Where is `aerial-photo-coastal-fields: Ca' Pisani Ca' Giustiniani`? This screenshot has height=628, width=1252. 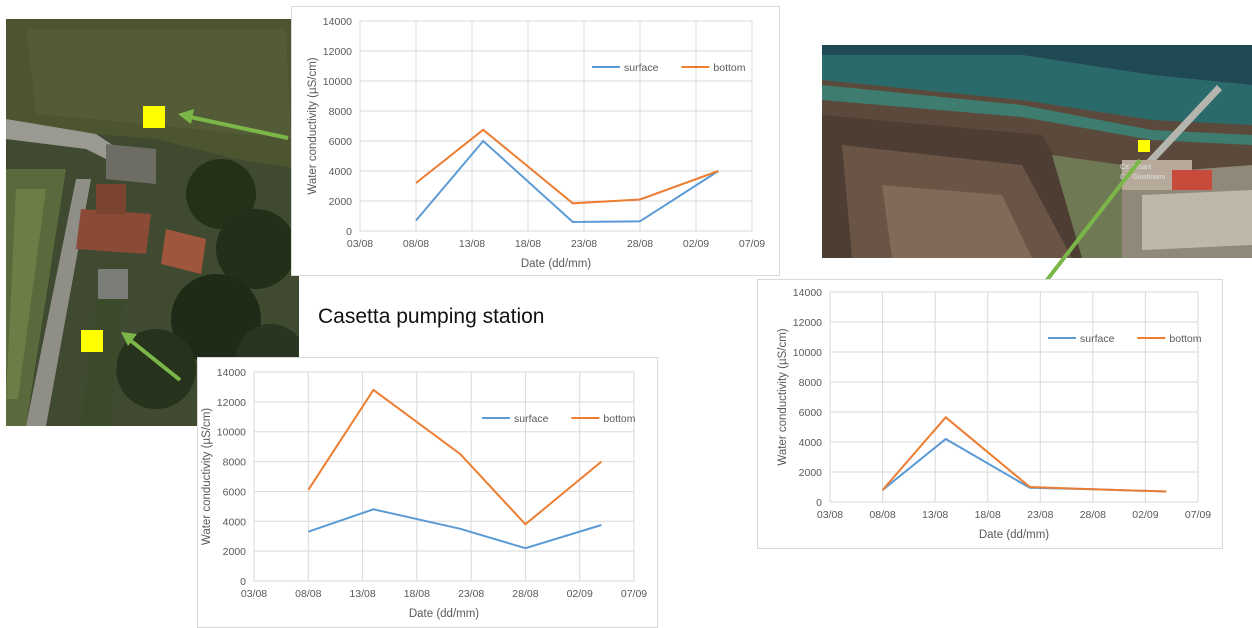
aerial-photo-coastal-fields: Ca' Pisani Ca' Giustiniani is located at coordinates (1037, 151).